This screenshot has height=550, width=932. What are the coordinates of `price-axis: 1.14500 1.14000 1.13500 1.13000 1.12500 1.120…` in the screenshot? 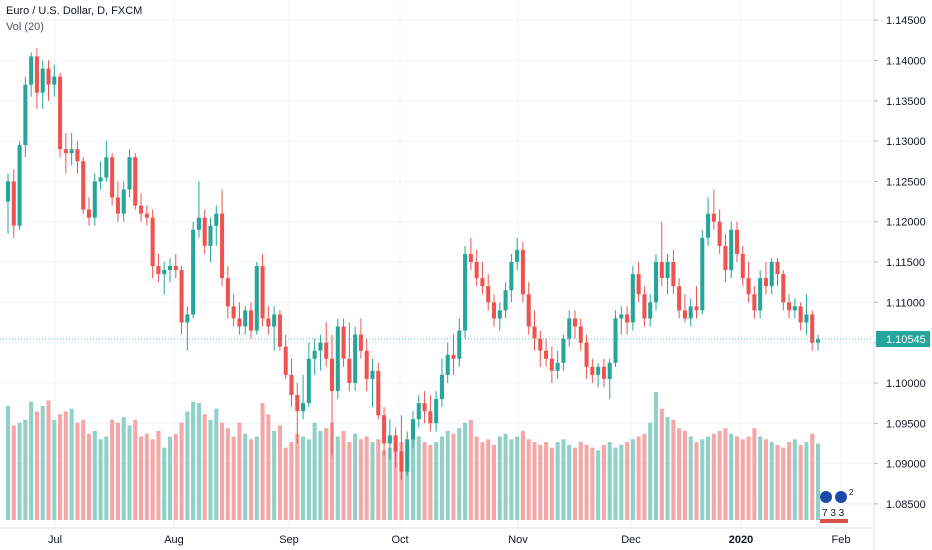 It's located at (899, 275).